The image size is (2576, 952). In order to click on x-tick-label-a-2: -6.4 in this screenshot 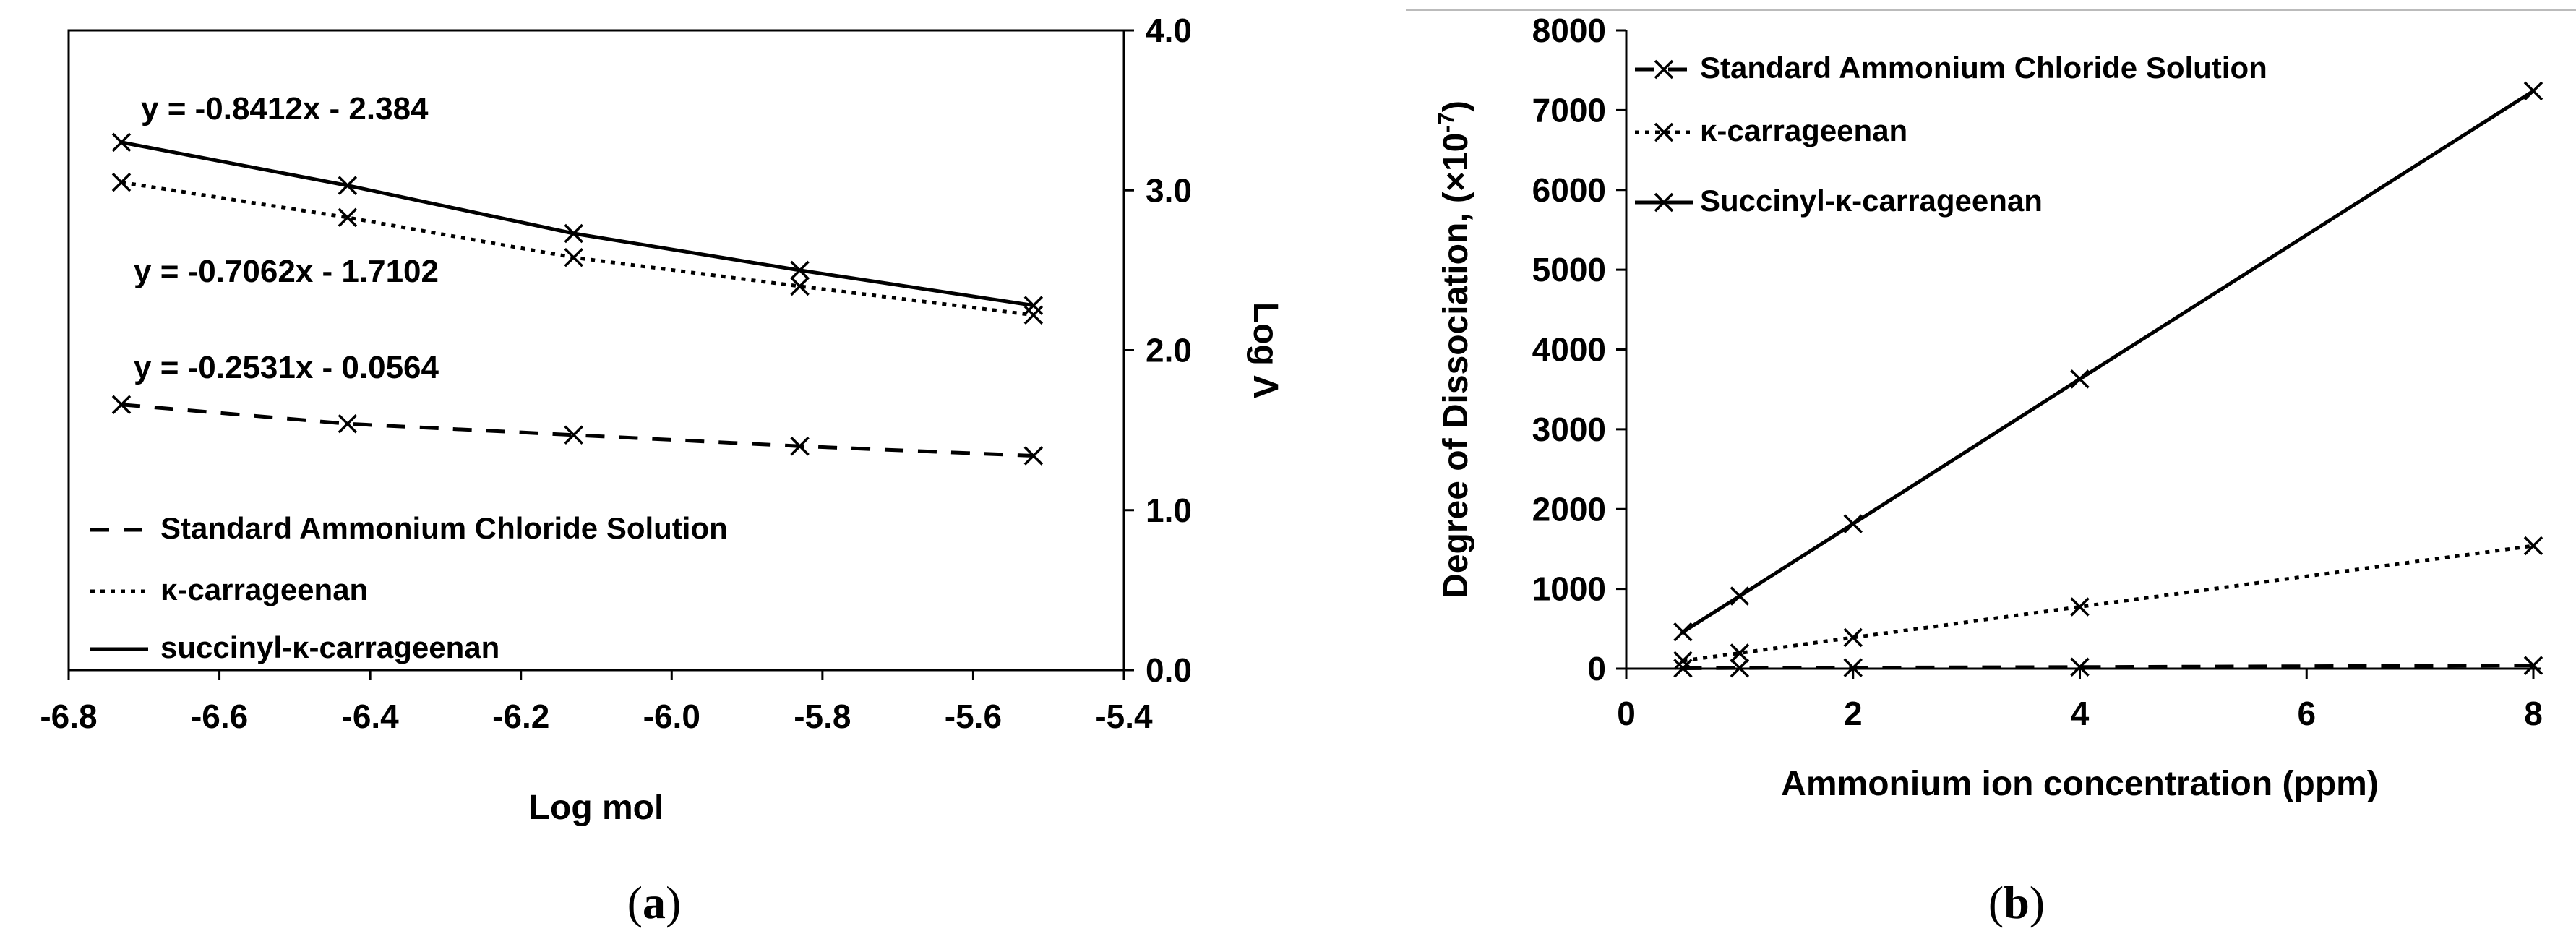, I will do `click(371, 716)`.